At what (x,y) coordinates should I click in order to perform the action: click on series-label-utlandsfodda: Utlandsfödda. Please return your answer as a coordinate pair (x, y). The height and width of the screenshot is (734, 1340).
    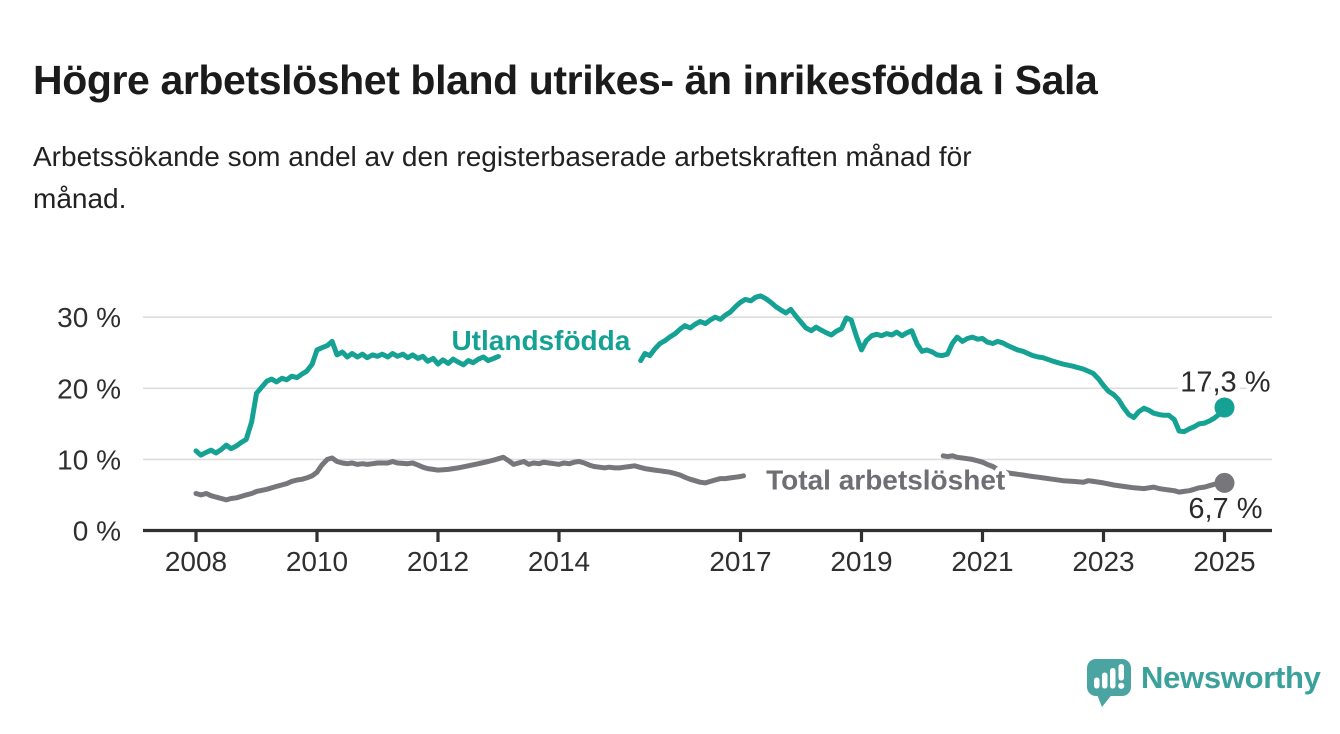
    Looking at the image, I should click on (540, 340).